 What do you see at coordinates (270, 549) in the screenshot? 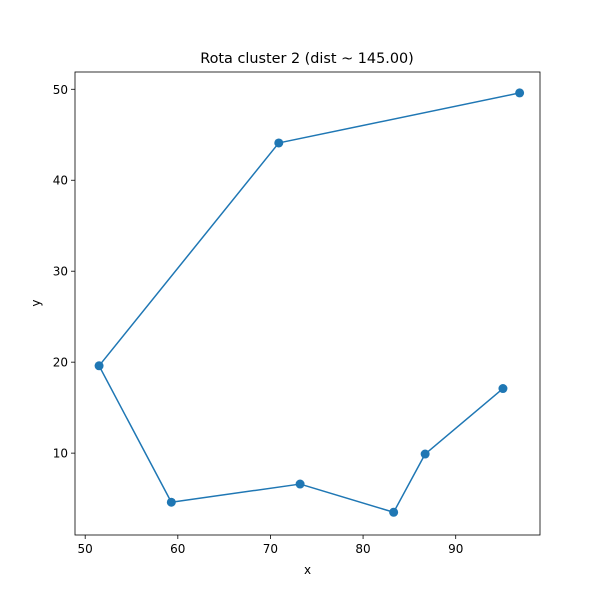
I see `x-tick-label: 70` at bounding box center [270, 549].